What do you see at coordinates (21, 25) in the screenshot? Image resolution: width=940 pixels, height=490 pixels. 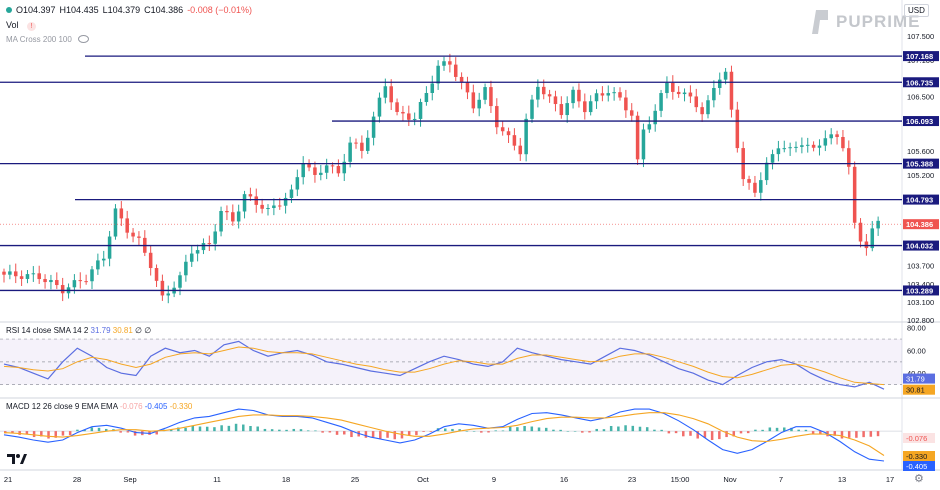 I see `volume-legend: Vol !` at bounding box center [21, 25].